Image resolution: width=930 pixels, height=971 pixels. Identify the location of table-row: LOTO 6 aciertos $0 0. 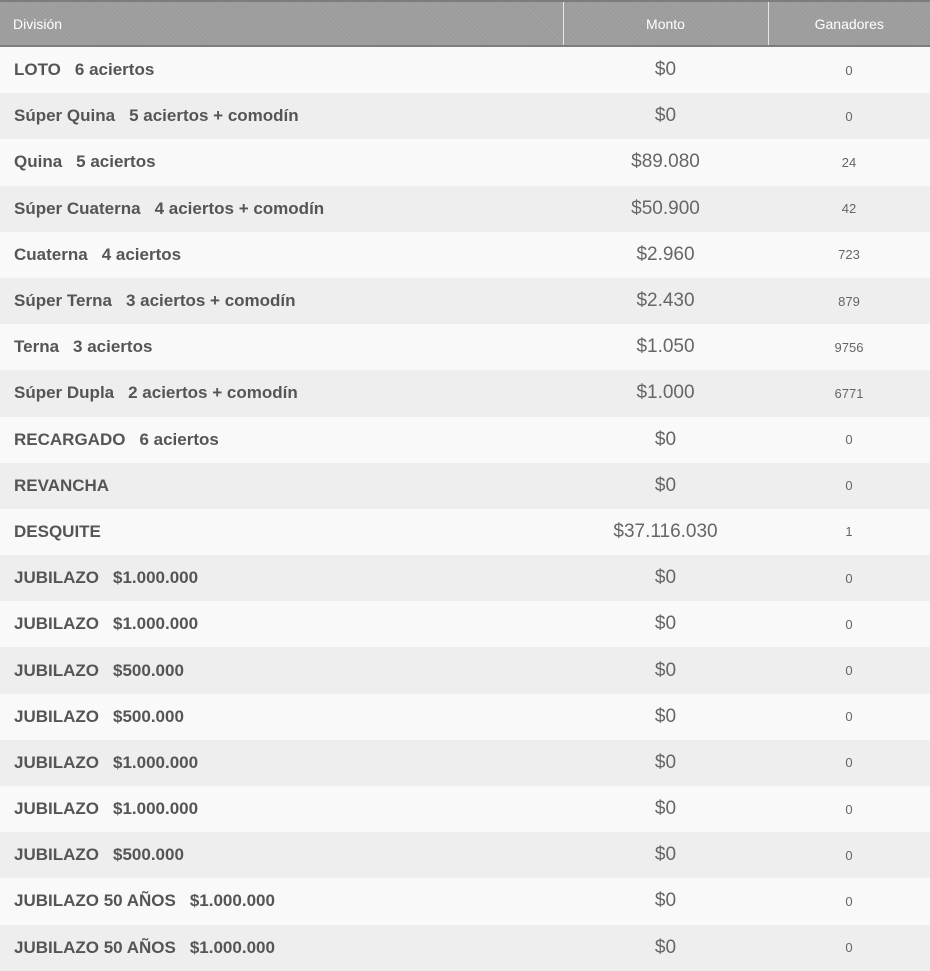
(465, 70).